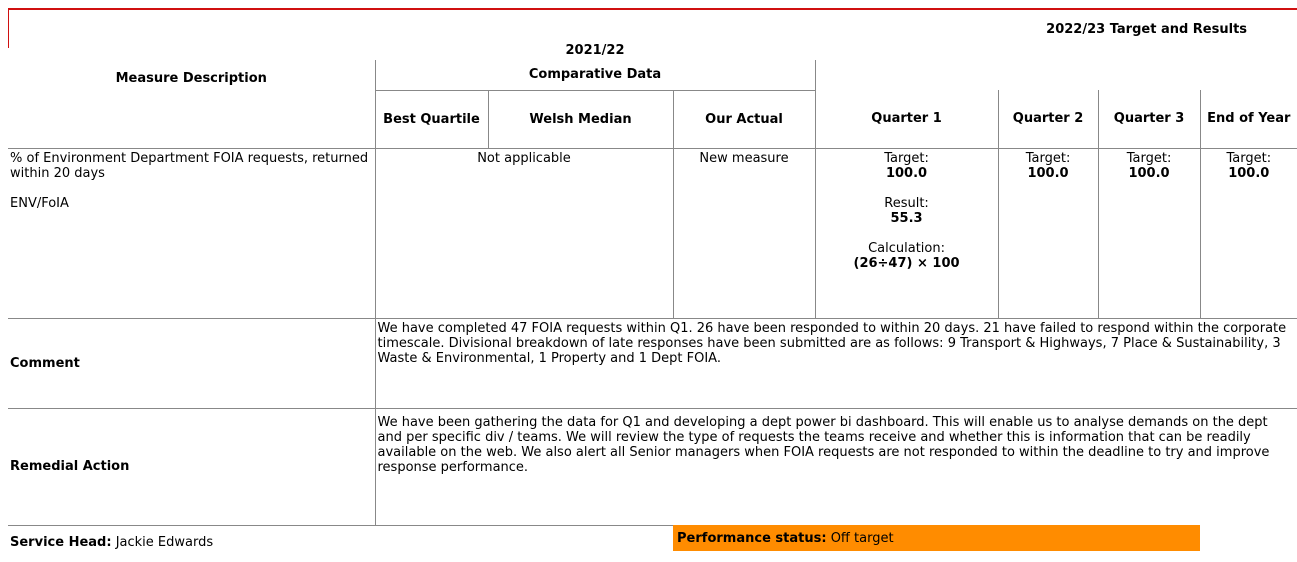  Describe the element at coordinates (906, 218) in the screenshot. I see `result-value: 55.3` at that location.